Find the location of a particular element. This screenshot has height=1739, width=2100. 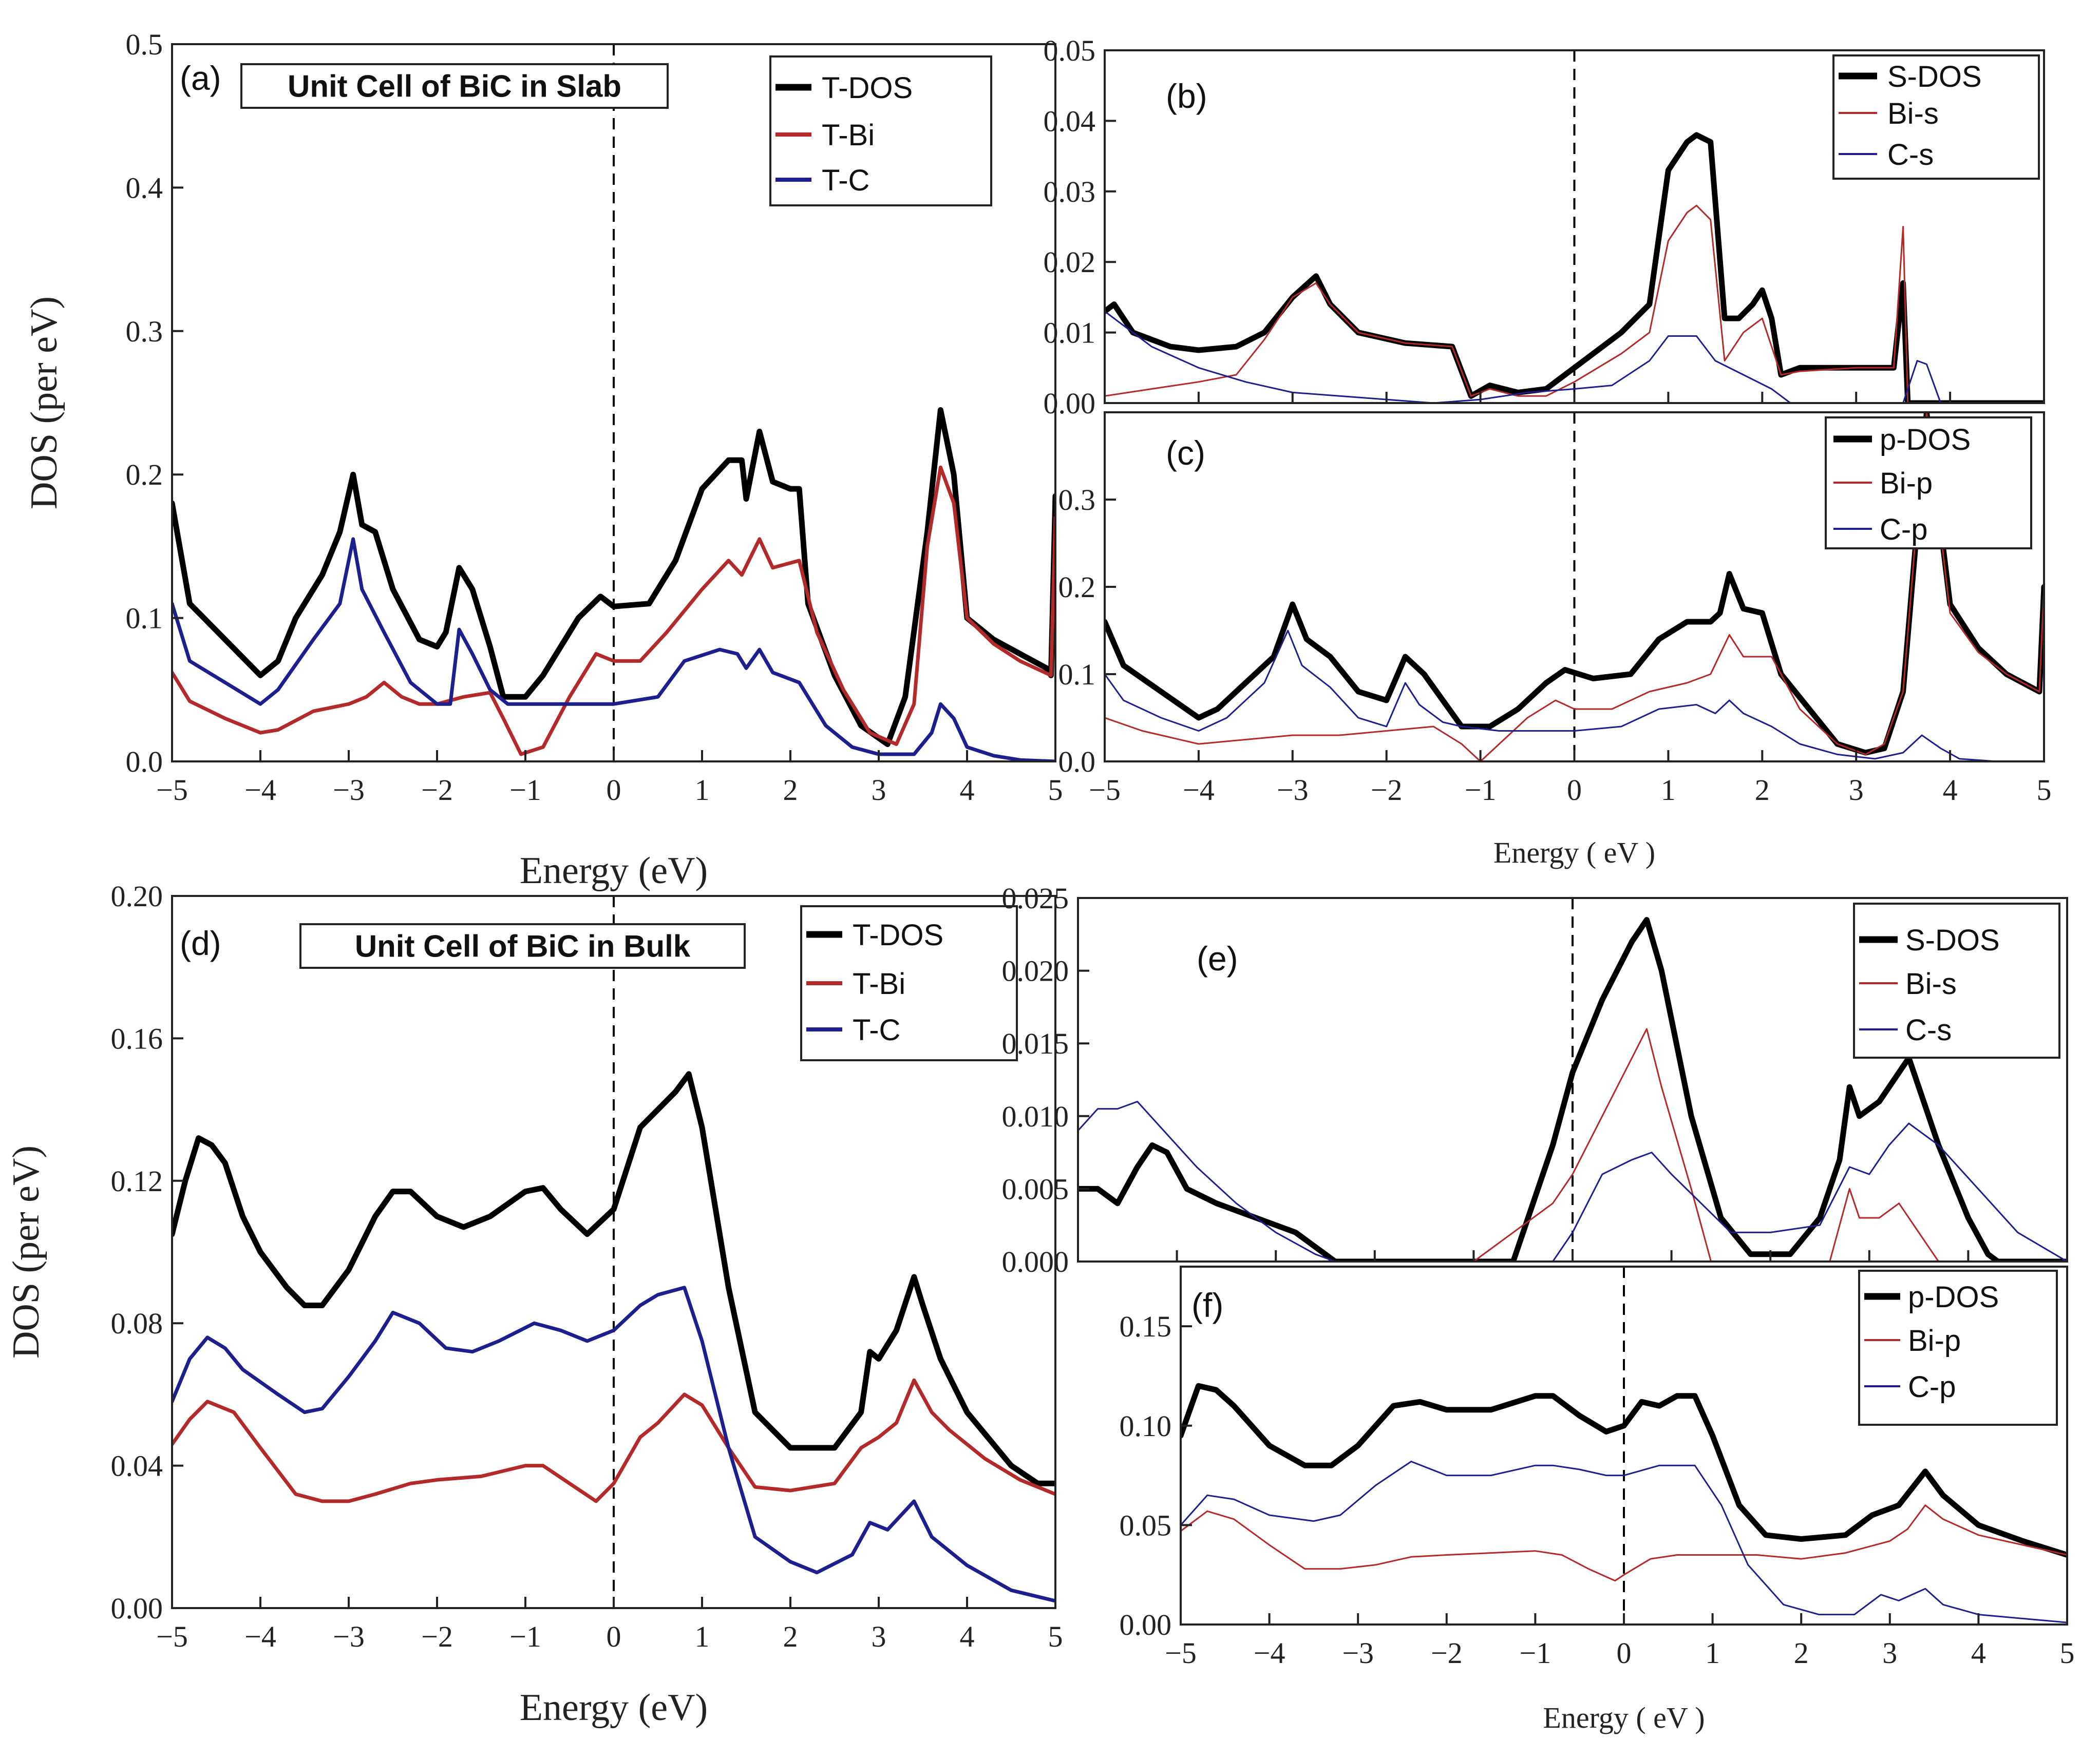

legend-label-t-bi: T-Bi is located at coordinates (848, 135).